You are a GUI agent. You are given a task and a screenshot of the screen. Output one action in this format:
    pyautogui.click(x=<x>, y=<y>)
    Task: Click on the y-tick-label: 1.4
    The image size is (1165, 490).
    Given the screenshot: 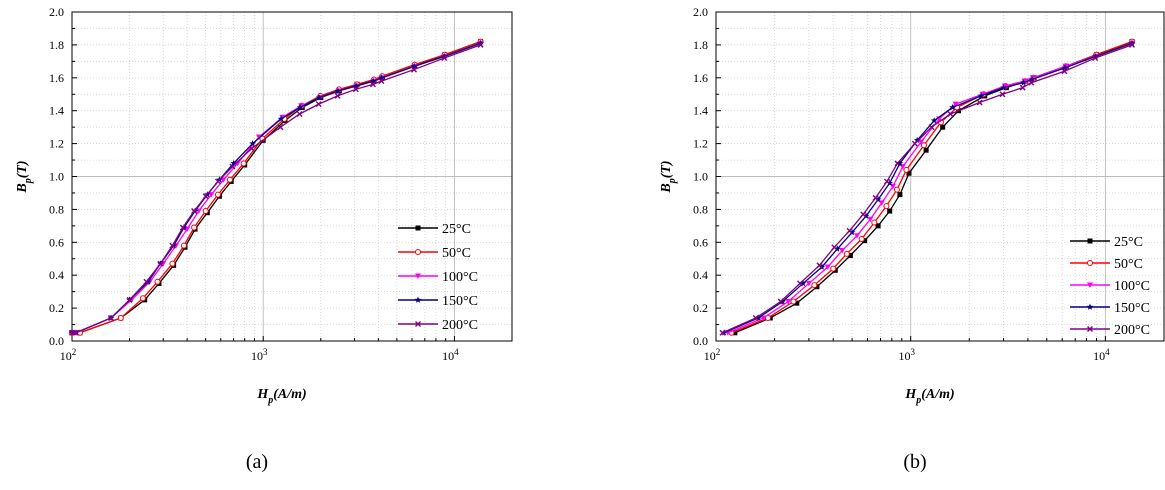 What is the action you would take?
    pyautogui.click(x=700, y=111)
    